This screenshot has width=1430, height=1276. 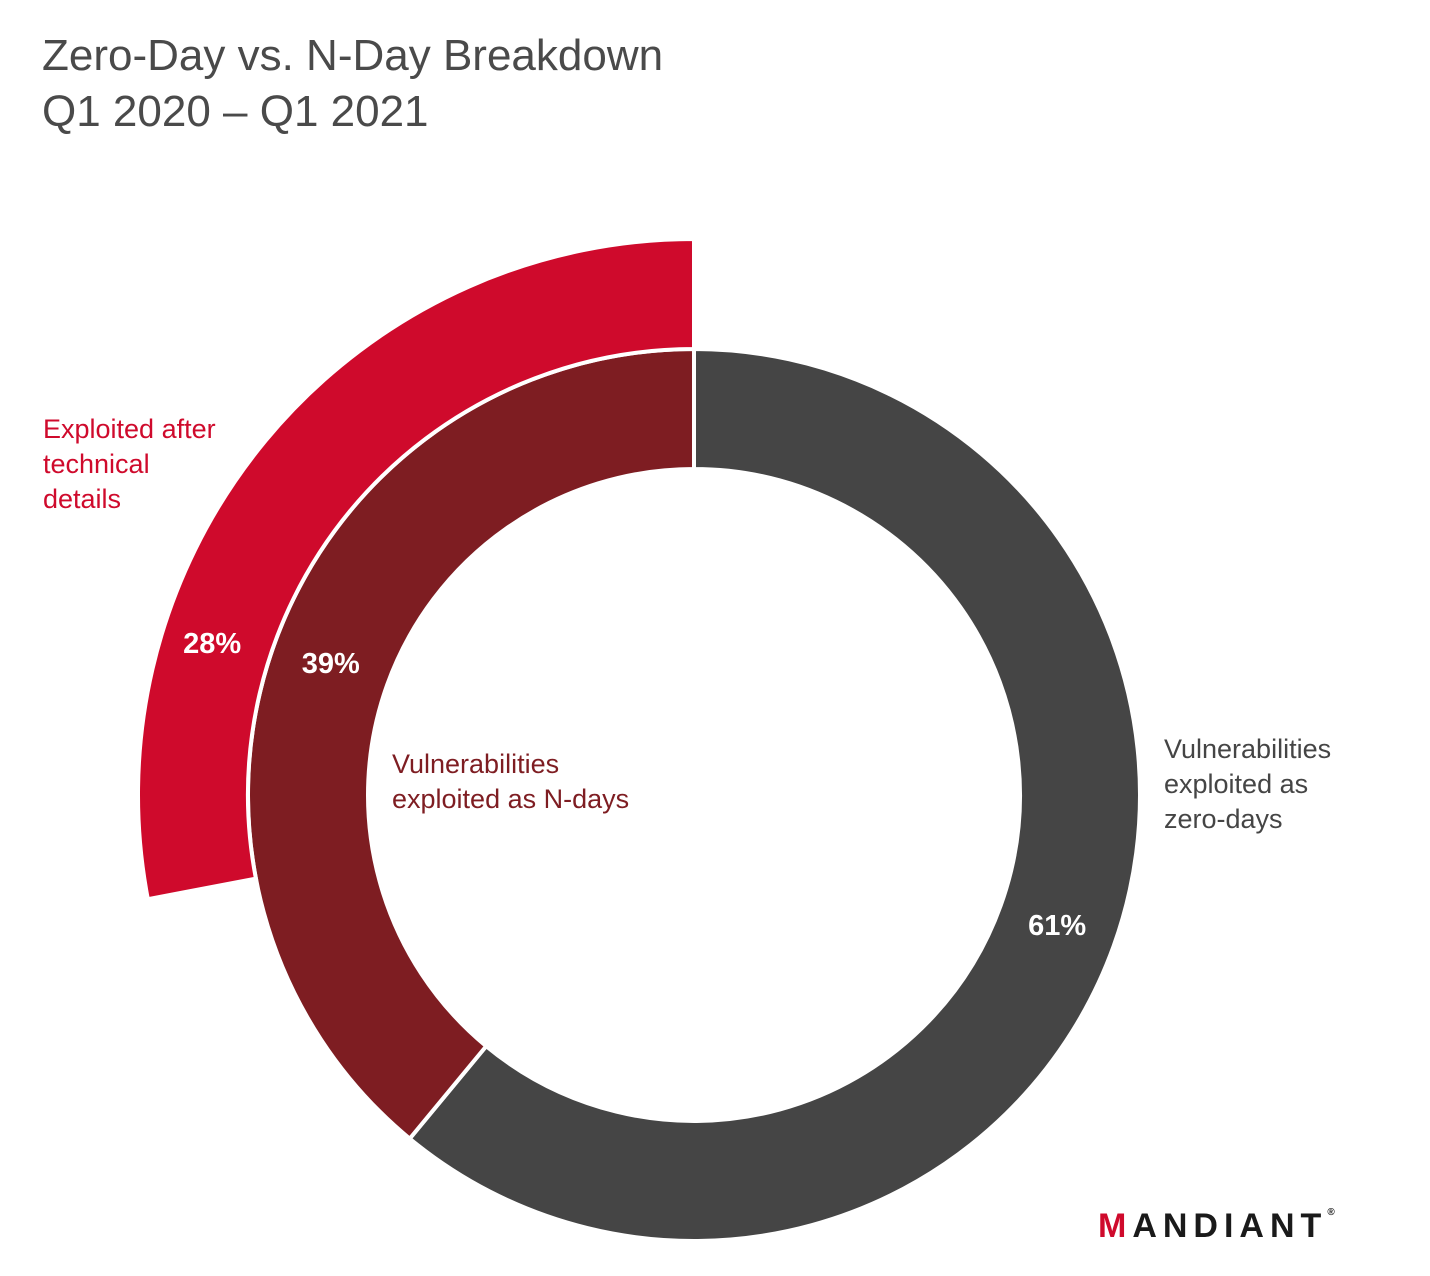 I want to click on nday-slice-label-line-1: Vulnerabilities, so click(x=476, y=764).